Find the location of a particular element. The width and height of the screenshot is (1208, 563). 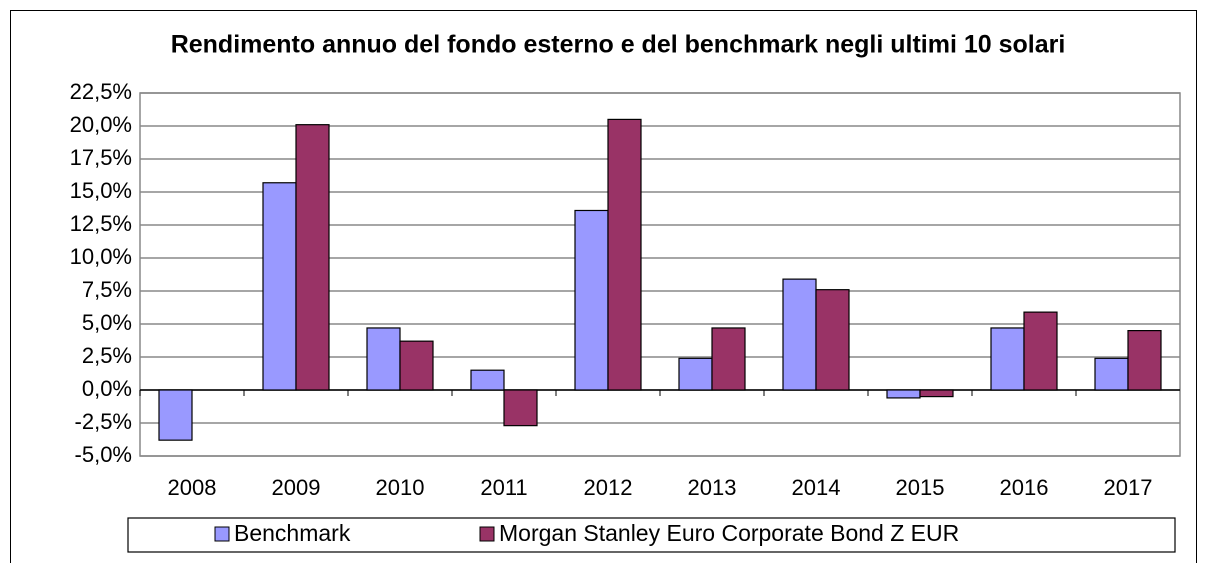

x-tick-label: 2017 is located at coordinates (1128, 487).